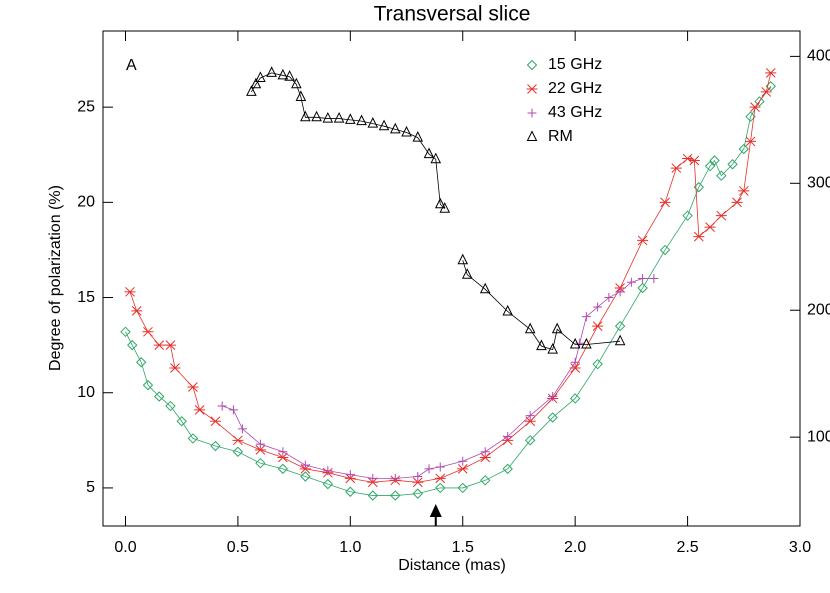 The image size is (830, 593). I want to click on y-axis-label: Degree of polarization (%), so click(55, 278).